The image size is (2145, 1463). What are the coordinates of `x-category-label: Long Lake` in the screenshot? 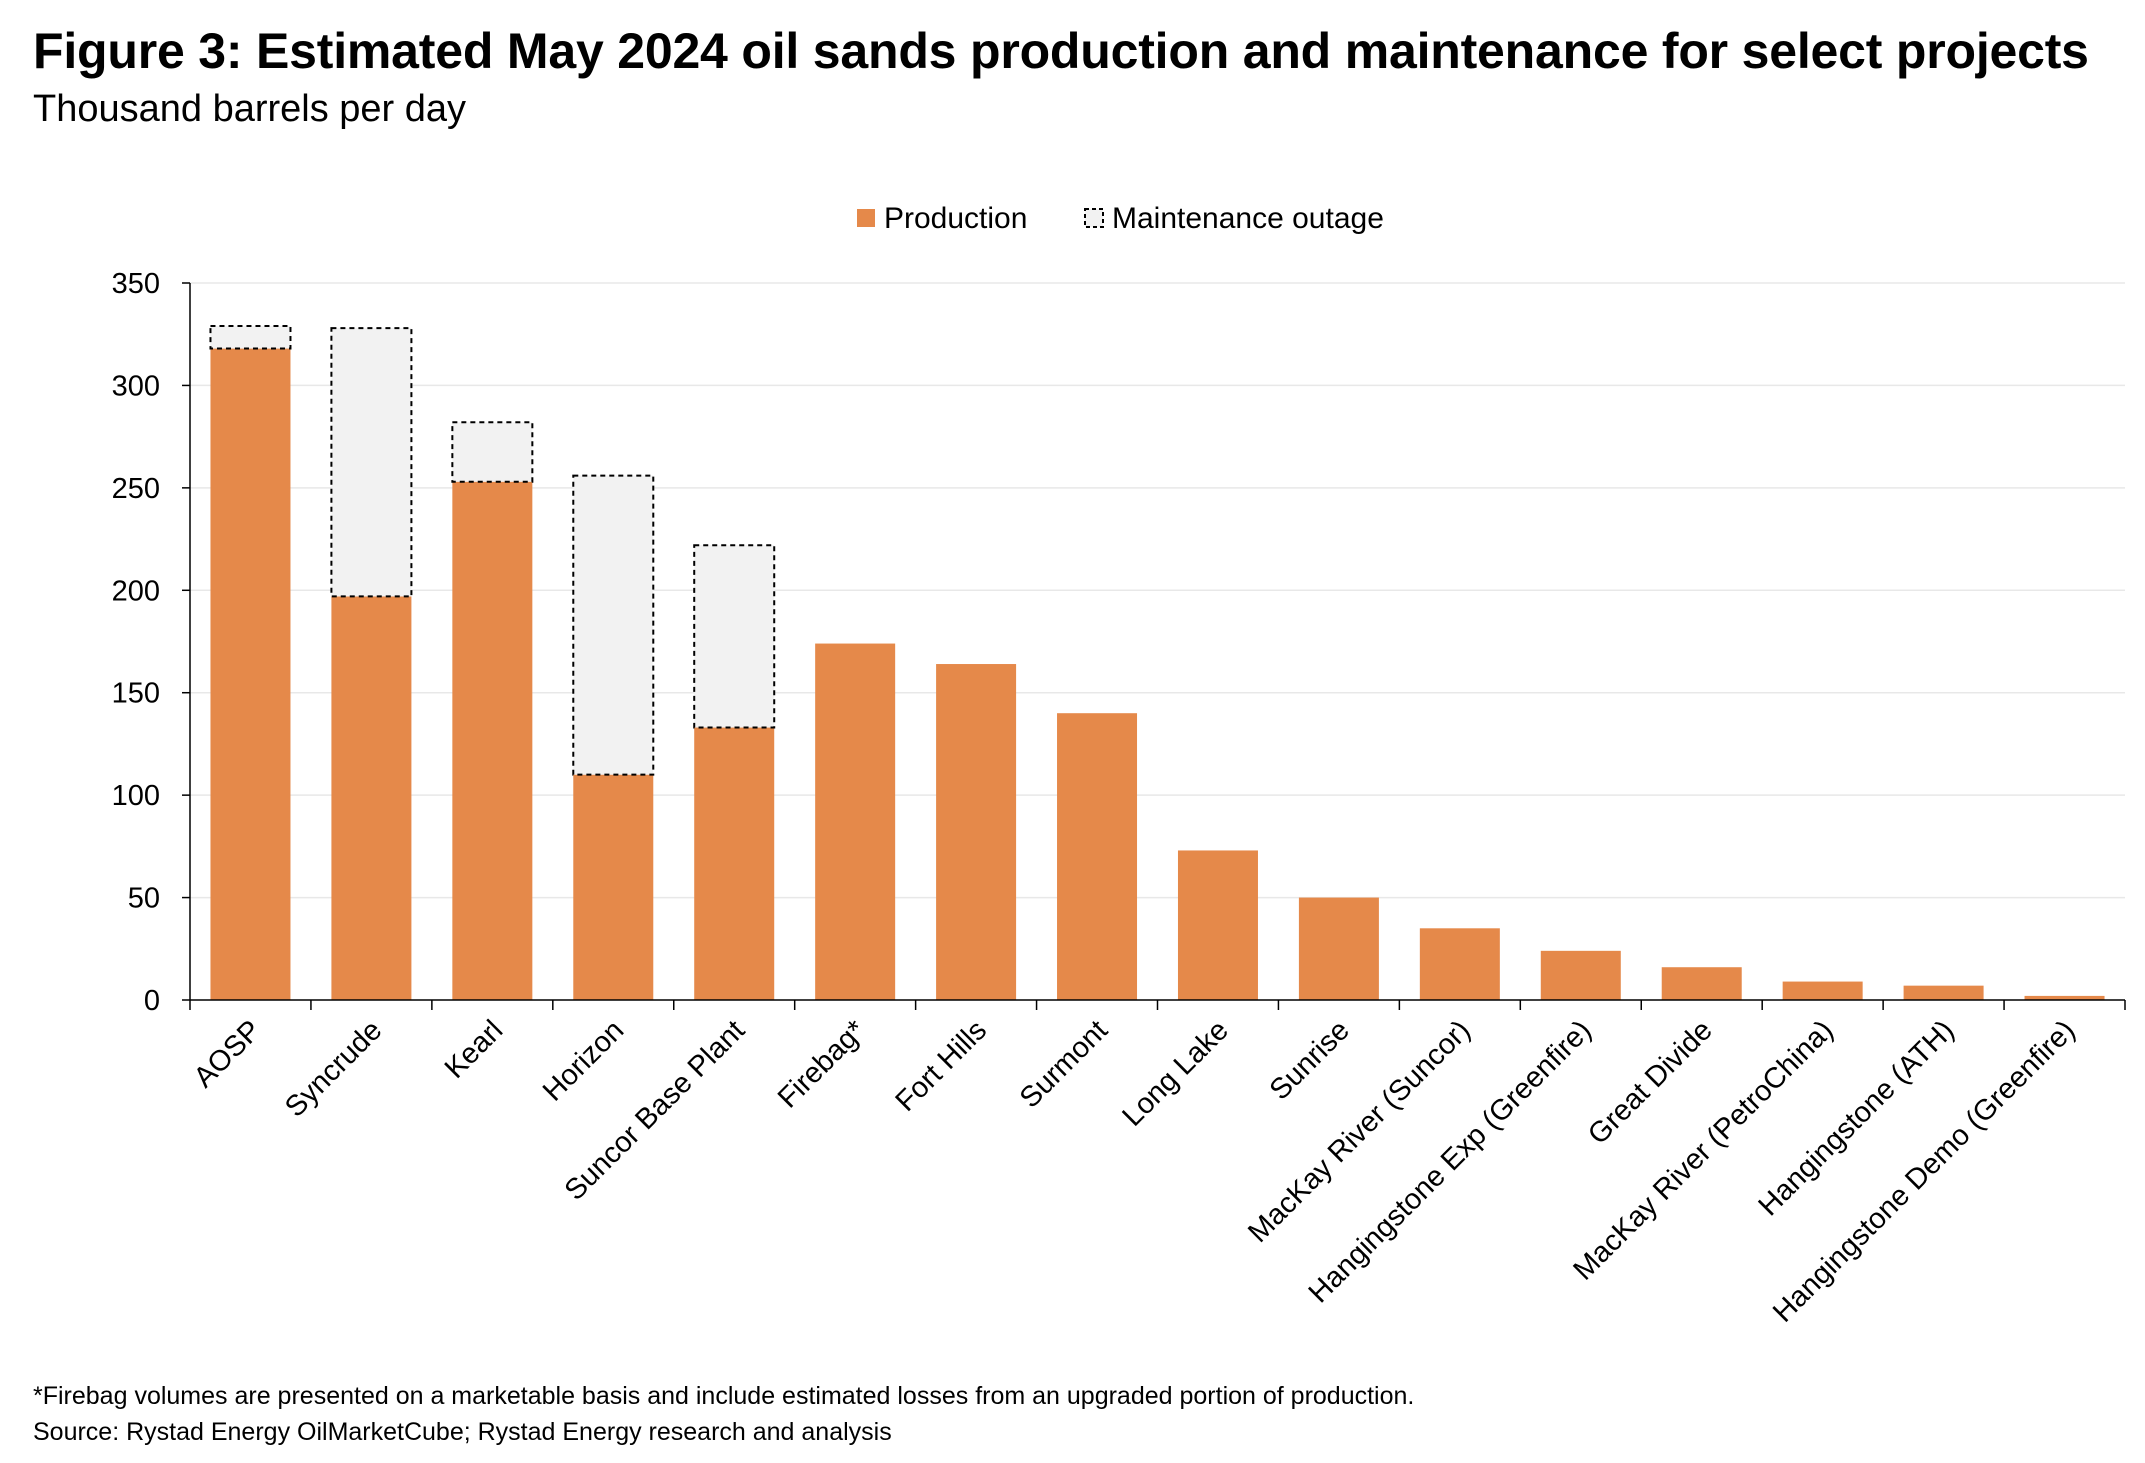 It's located at (1176, 1073).